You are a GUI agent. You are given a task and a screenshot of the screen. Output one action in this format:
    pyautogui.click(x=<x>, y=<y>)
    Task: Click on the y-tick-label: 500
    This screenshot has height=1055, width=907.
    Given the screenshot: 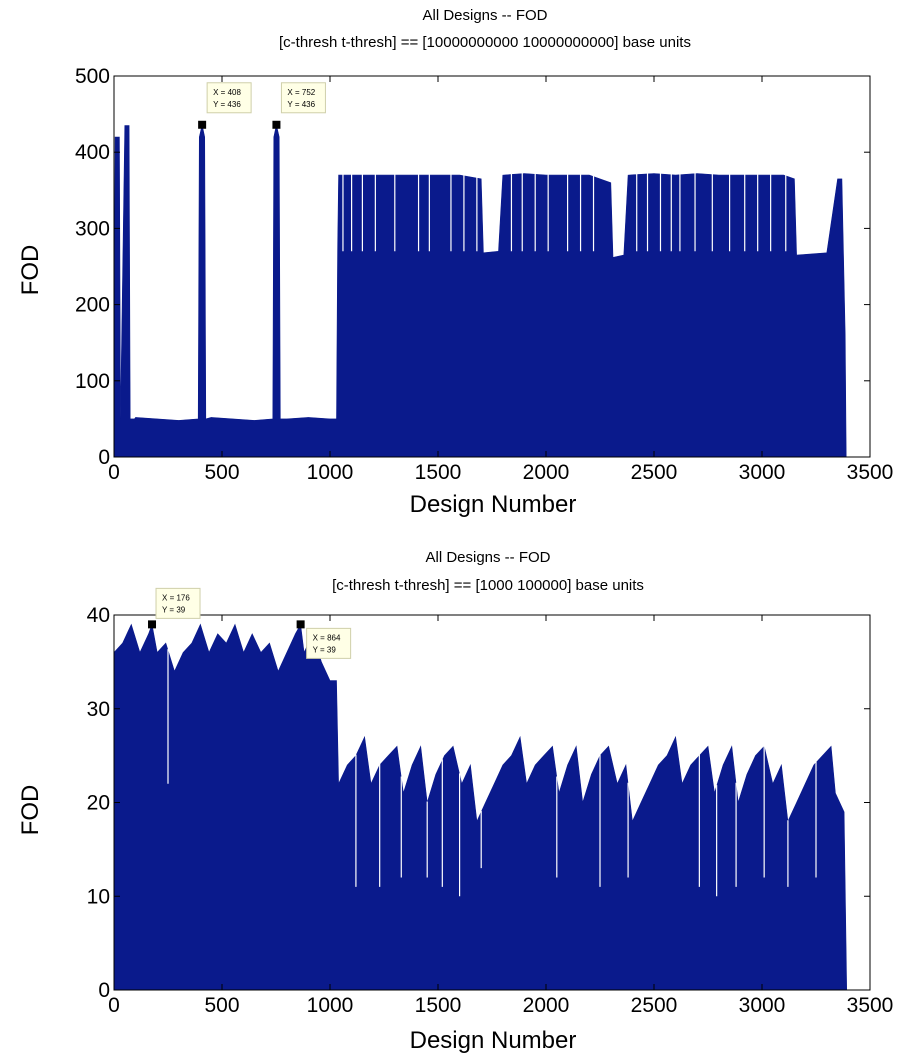 What is the action you would take?
    pyautogui.click(x=92, y=76)
    